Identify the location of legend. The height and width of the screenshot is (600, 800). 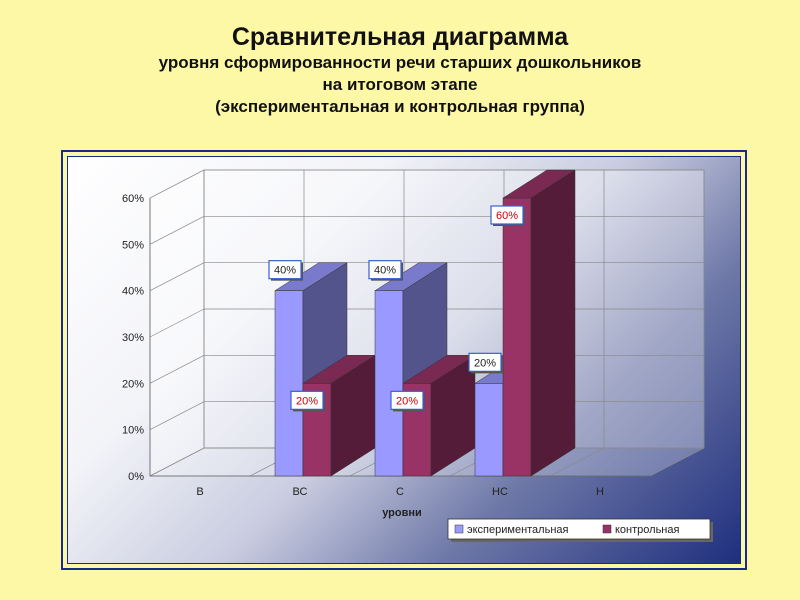
(579, 529).